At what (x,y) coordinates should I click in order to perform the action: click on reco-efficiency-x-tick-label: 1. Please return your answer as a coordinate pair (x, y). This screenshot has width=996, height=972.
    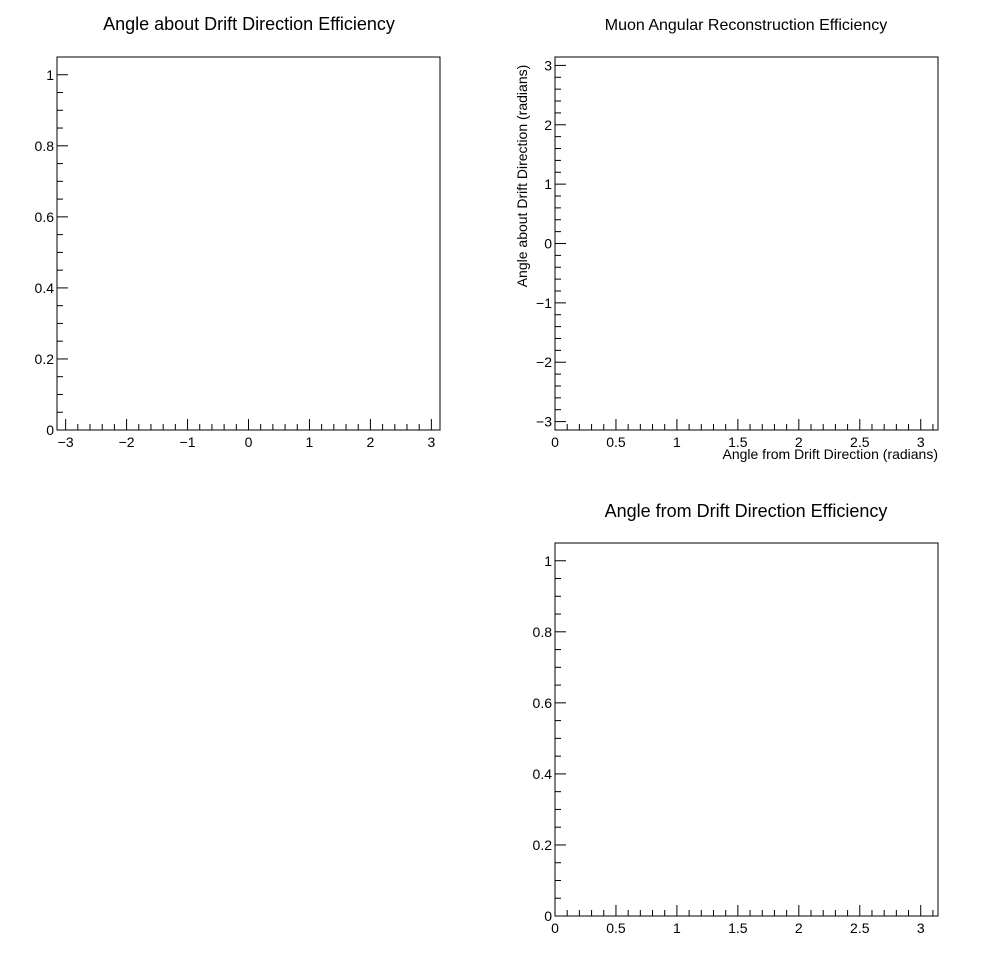
    Looking at the image, I should click on (677, 442).